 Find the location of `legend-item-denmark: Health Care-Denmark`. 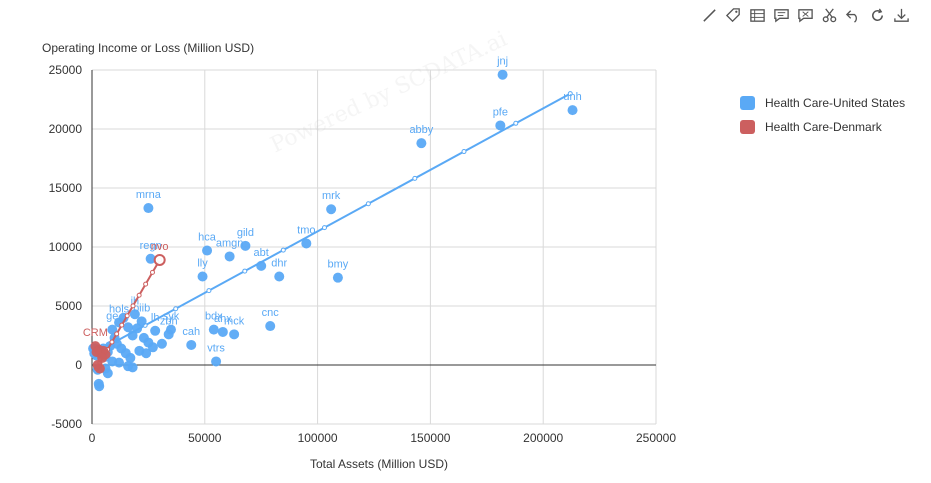

legend-item-denmark: Health Care-Denmark is located at coordinates (822, 127).